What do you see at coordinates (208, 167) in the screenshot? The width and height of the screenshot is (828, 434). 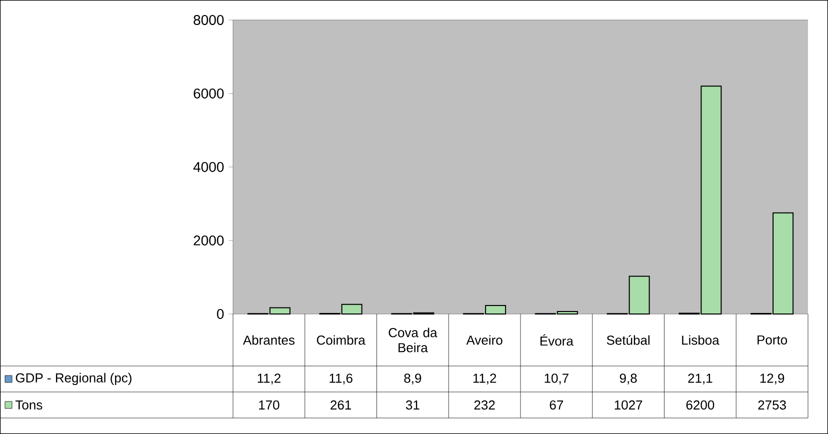 I see `y-tick-label: 4000` at bounding box center [208, 167].